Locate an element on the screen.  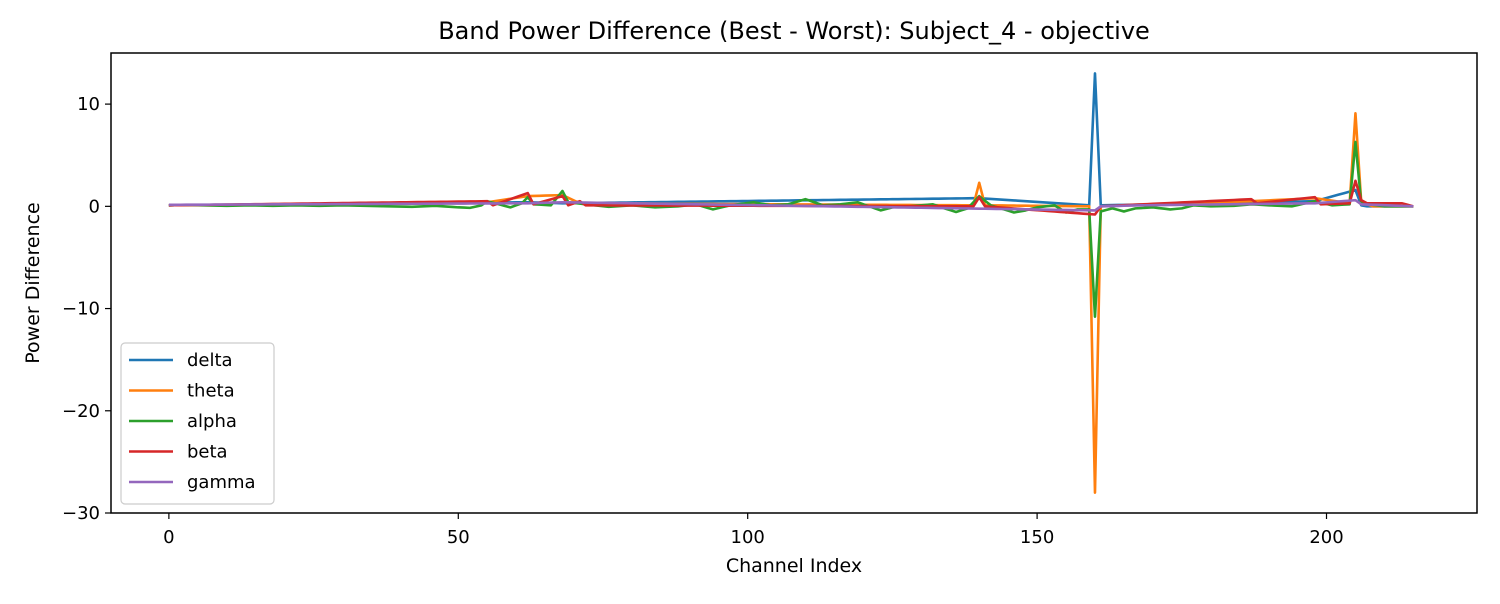
x-axis-ticks: 0 50 100 150 200 is located at coordinates (753, 530).